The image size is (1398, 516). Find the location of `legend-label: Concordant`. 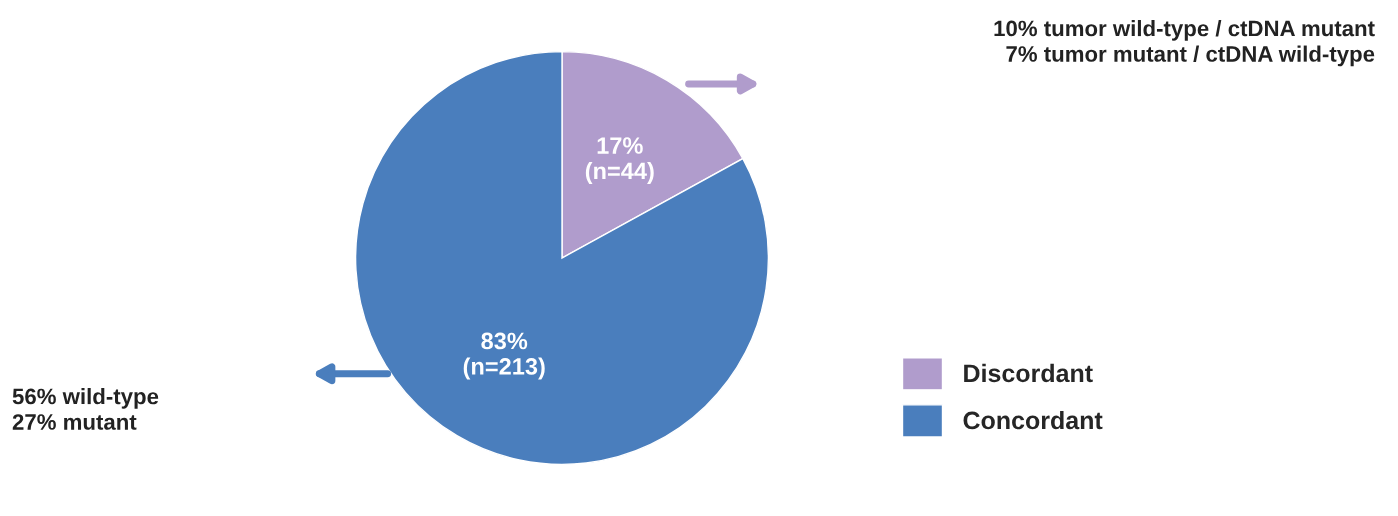

legend-label: Concordant is located at coordinates (1033, 420).